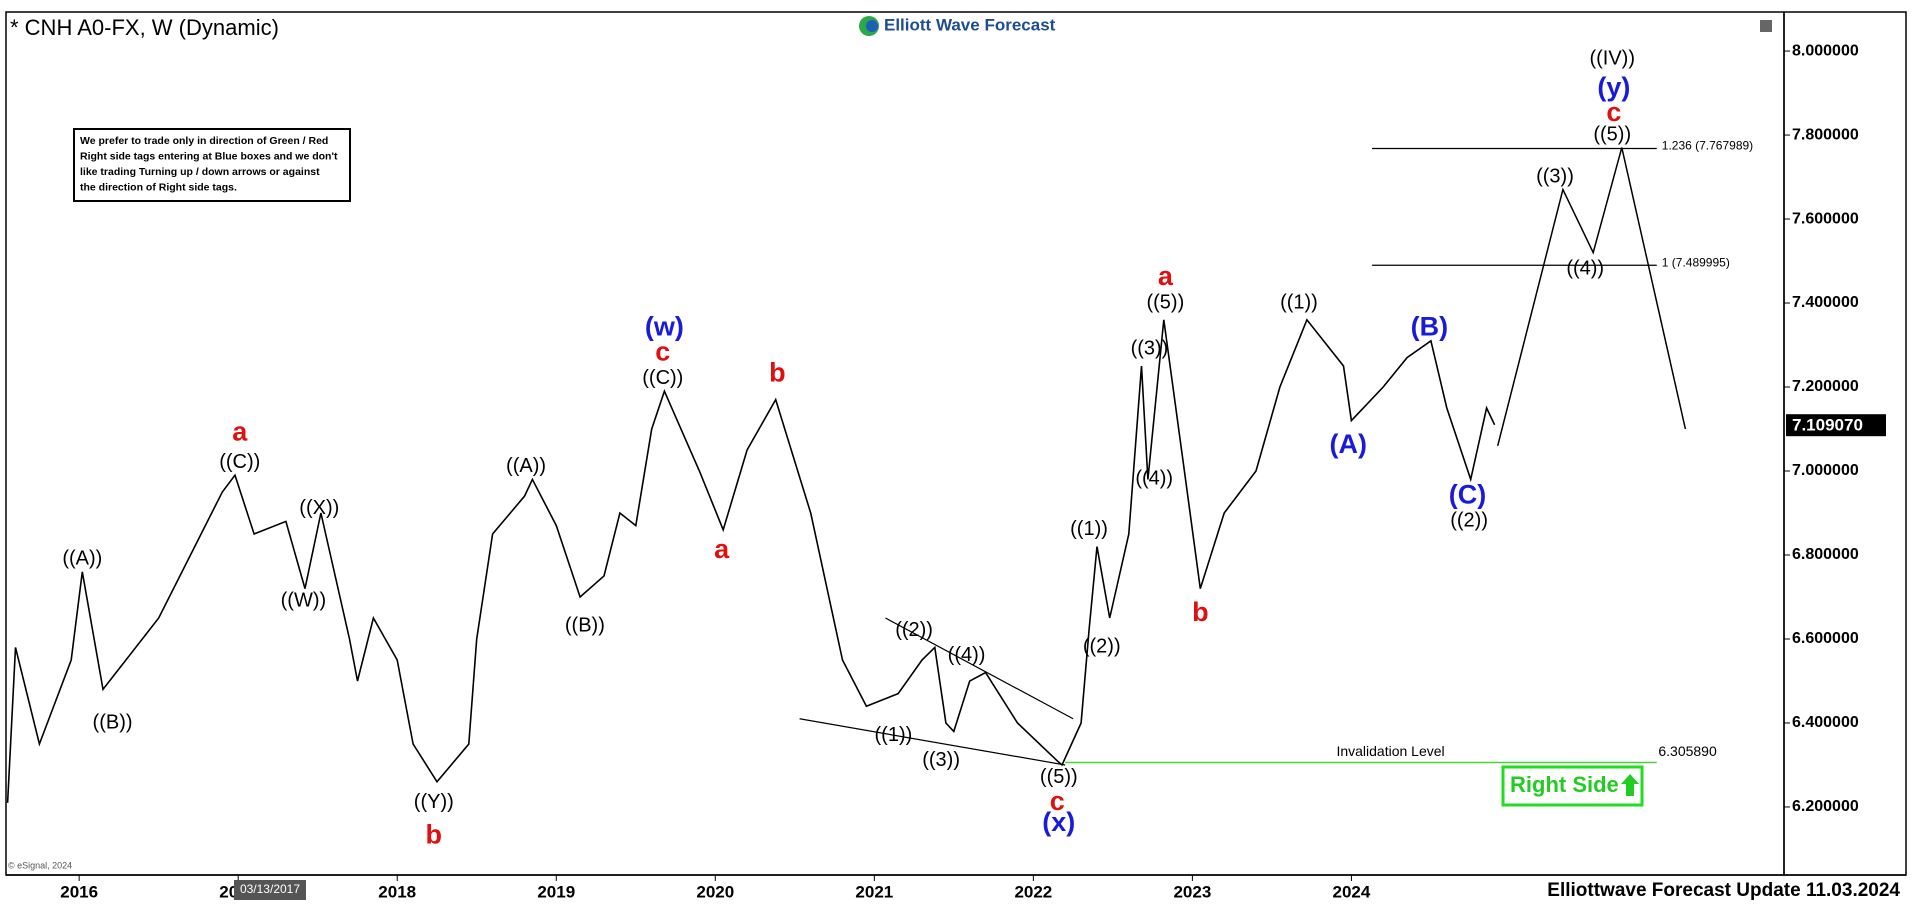 This screenshot has height=909, width=1912. What do you see at coordinates (1825, 554) in the screenshot?
I see `y-tick-label: 6.800000` at bounding box center [1825, 554].